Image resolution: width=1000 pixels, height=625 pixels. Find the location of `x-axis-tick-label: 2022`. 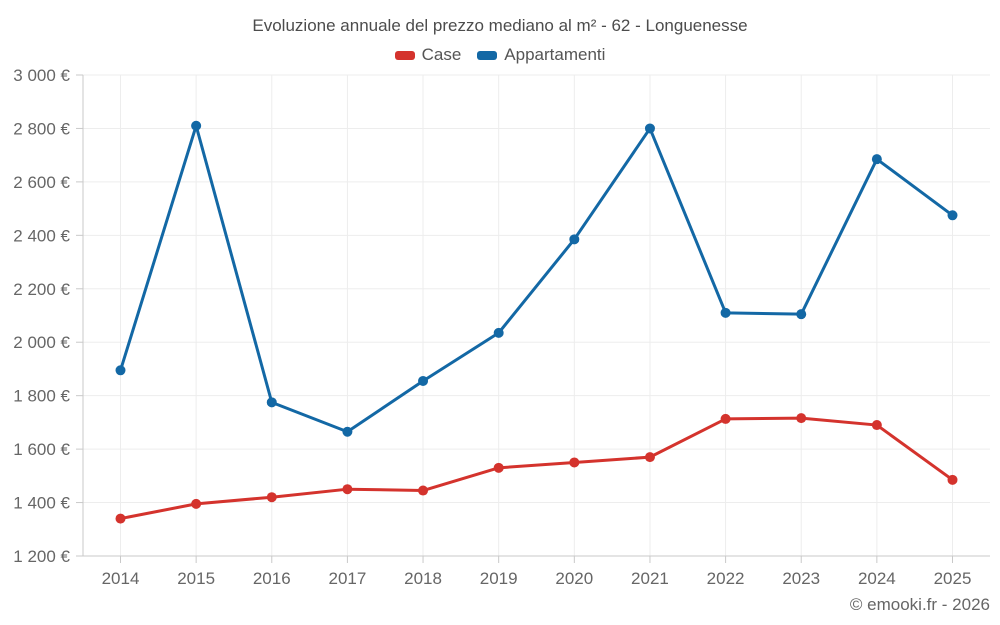

x-axis-tick-label: 2022 is located at coordinates (726, 578).